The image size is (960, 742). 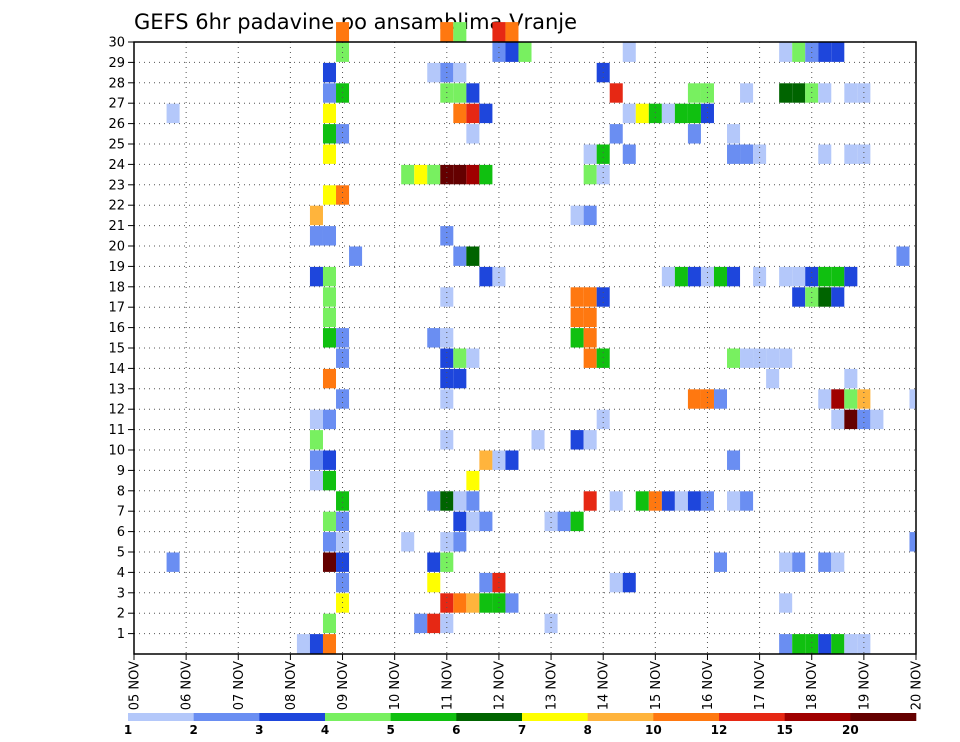 What do you see at coordinates (850, 730) in the screenshot?
I see `colorbar-label: 20` at bounding box center [850, 730].